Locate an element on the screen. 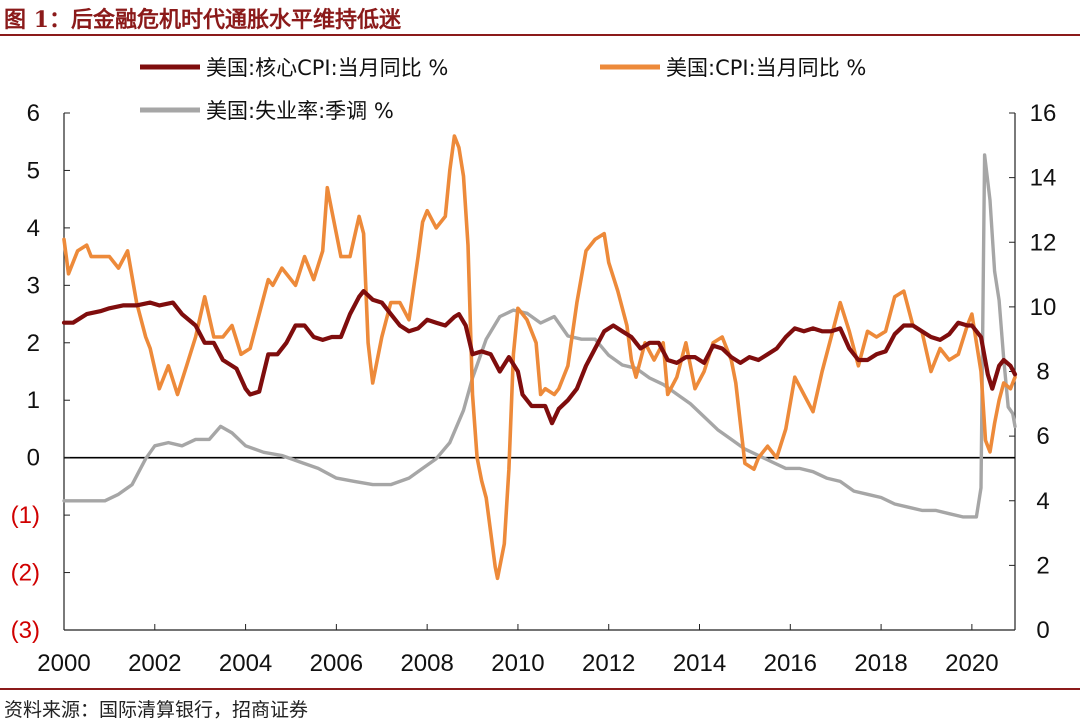 The width and height of the screenshot is (1080, 723). y-right-tick-label: 2 is located at coordinates (1042, 565).